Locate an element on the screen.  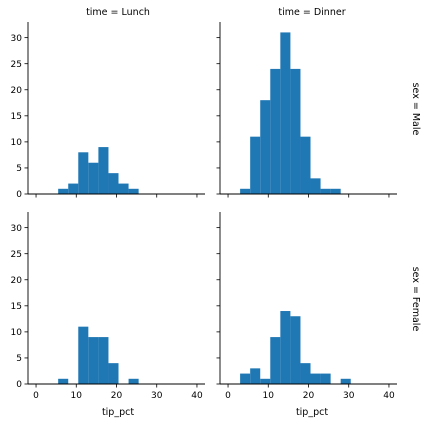
y-tick-label-male-lunch-5: 5 is located at coordinates (19, 169).